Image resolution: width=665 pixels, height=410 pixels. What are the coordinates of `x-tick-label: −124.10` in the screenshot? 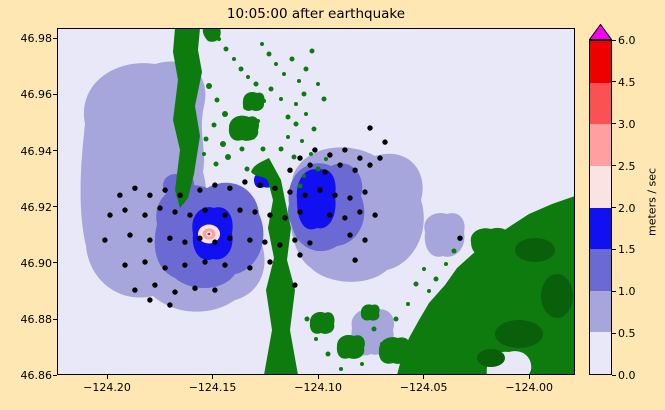 It's located at (318, 387).